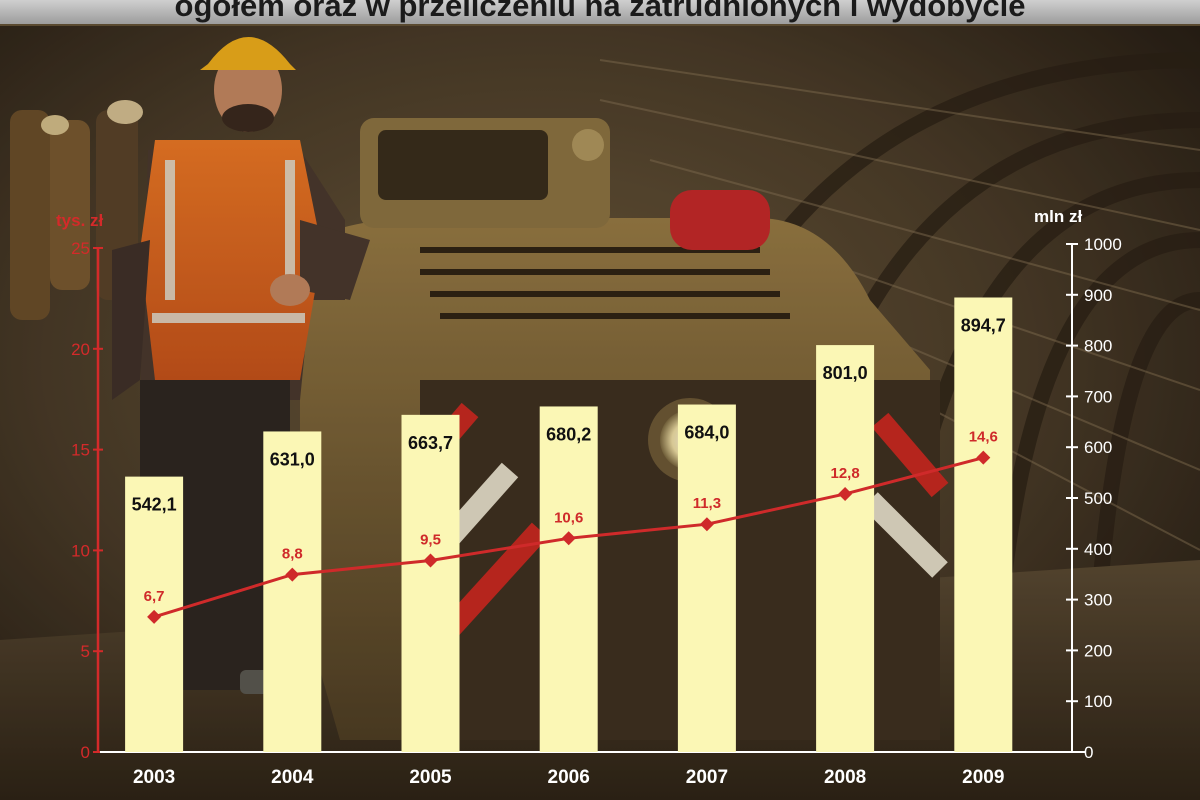  I want to click on bar-2004, so click(292, 591).